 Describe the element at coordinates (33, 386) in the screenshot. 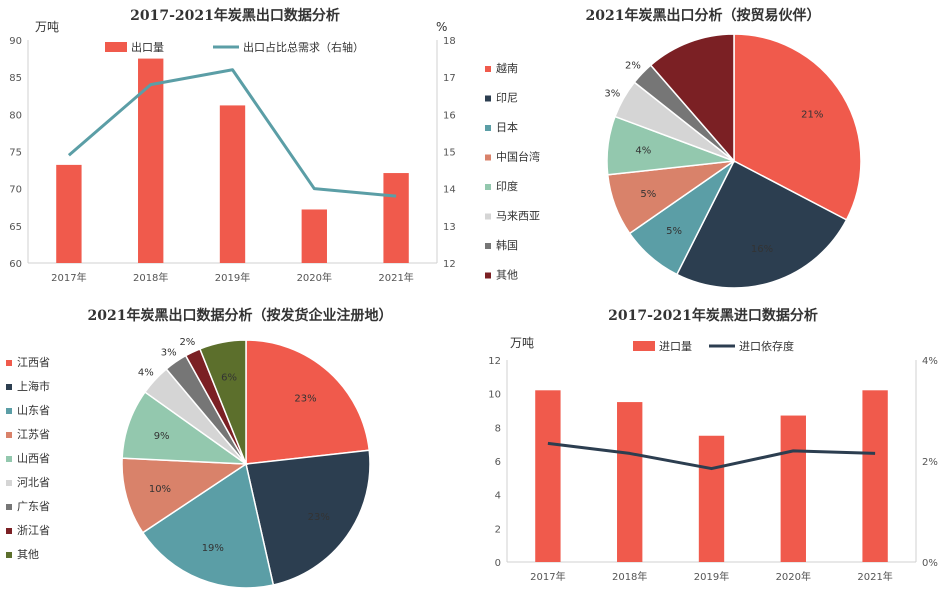

I see `legend-label: 上海市` at that location.